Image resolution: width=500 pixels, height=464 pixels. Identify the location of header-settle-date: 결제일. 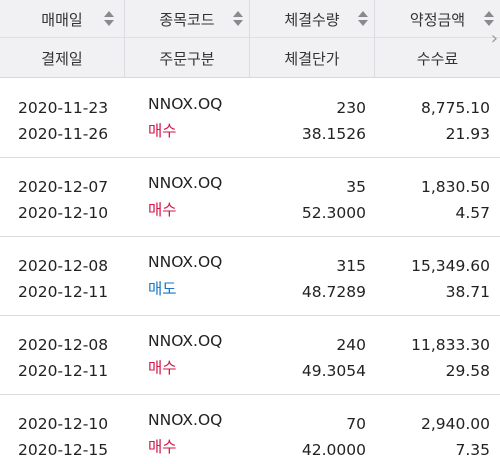
(62, 58).